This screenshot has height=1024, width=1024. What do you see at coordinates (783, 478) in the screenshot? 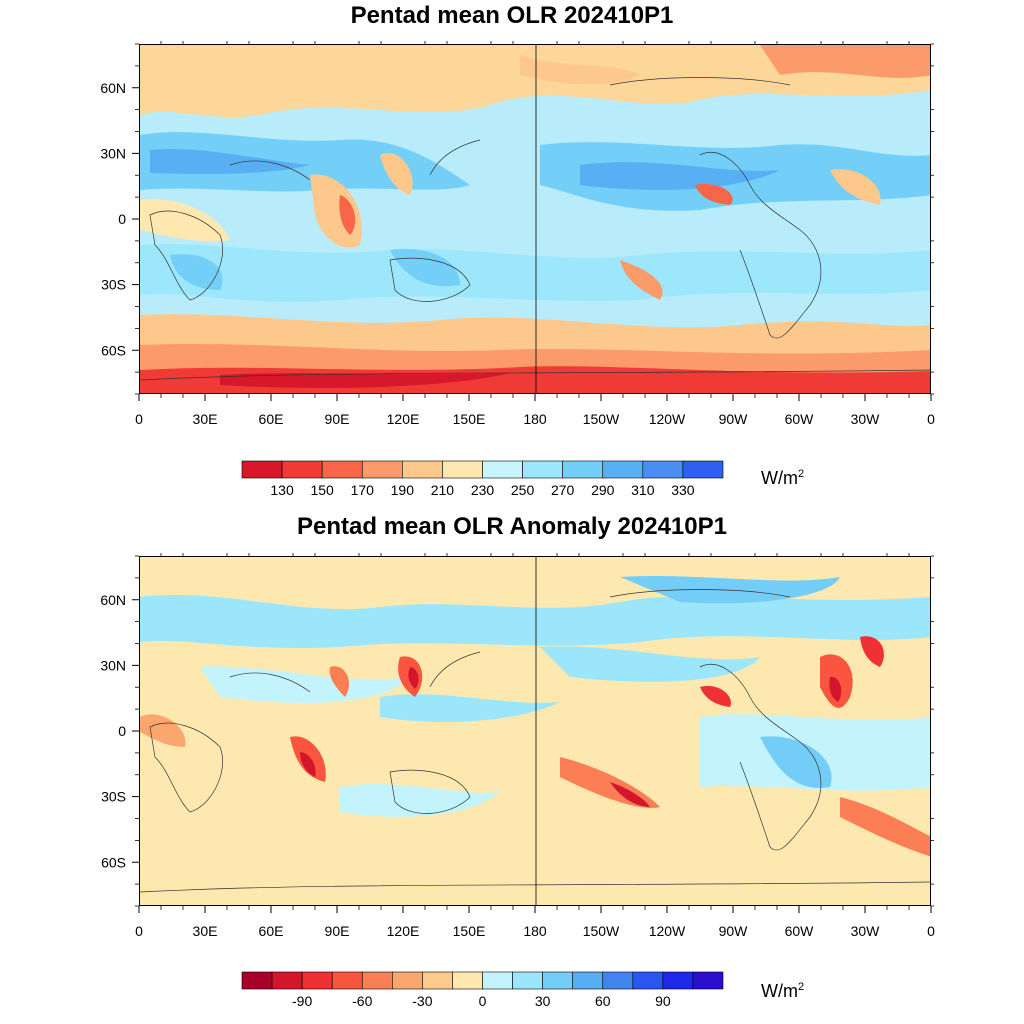
I see `olr-colorbar-unit: W/m2` at bounding box center [783, 478].